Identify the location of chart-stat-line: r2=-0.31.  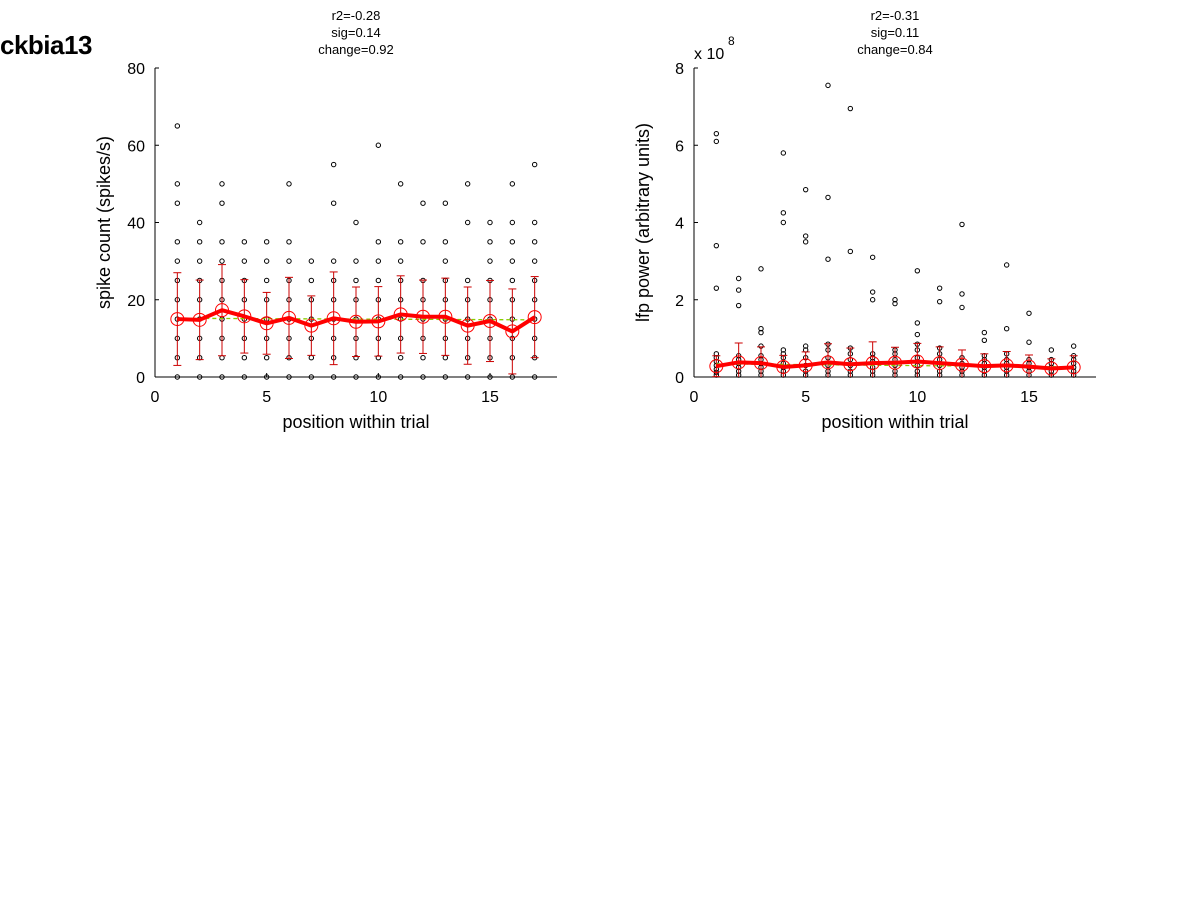
(895, 15).